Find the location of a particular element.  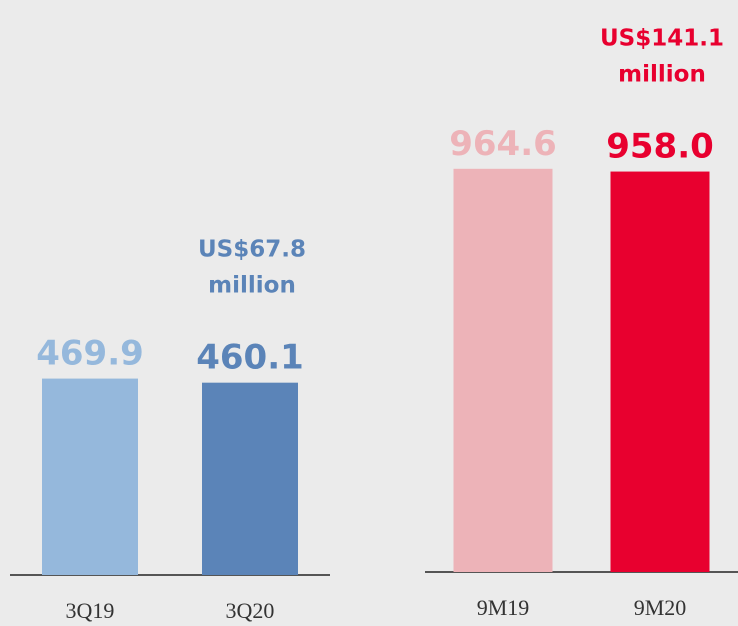

value-label: 460.1 is located at coordinates (250, 358).